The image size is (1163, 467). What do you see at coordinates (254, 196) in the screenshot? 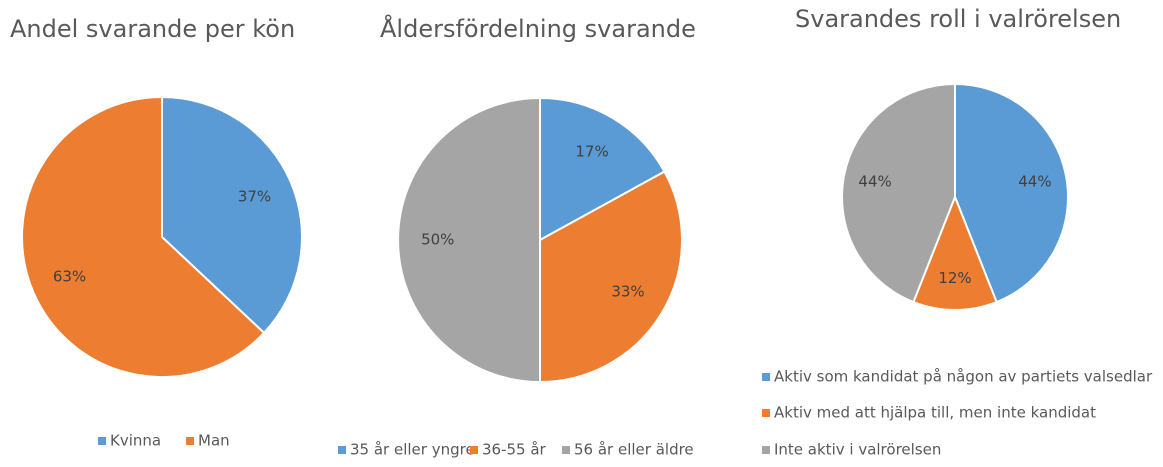
I see `data-label: 37%` at bounding box center [254, 196].